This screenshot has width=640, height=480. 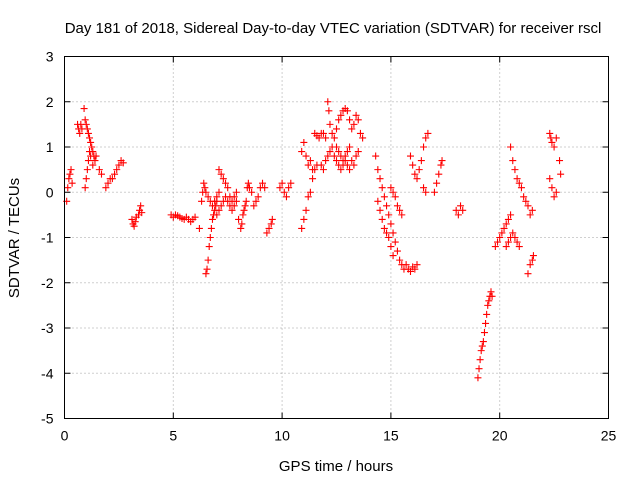 What do you see at coordinates (50, 57) in the screenshot?
I see `y-tick-label: 3` at bounding box center [50, 57].